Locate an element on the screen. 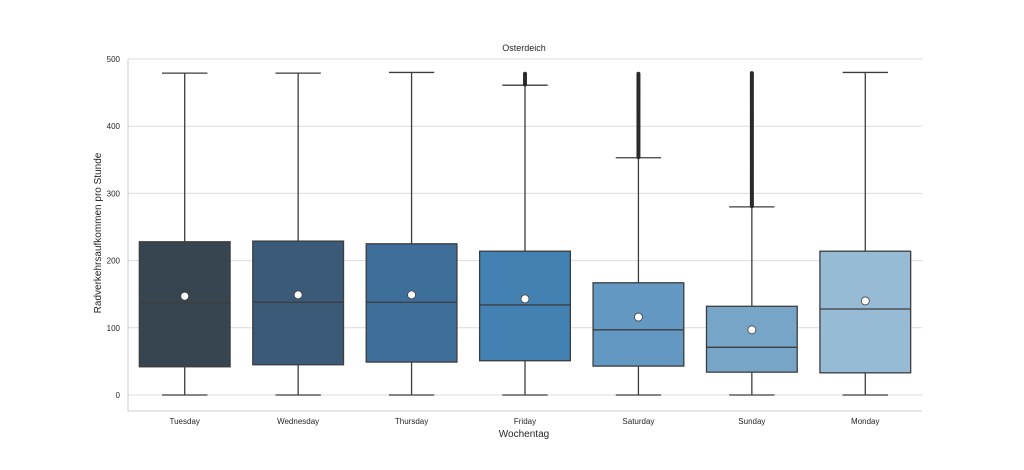 The width and height of the screenshot is (1024, 470). x-tick-label: Friday is located at coordinates (525, 421).